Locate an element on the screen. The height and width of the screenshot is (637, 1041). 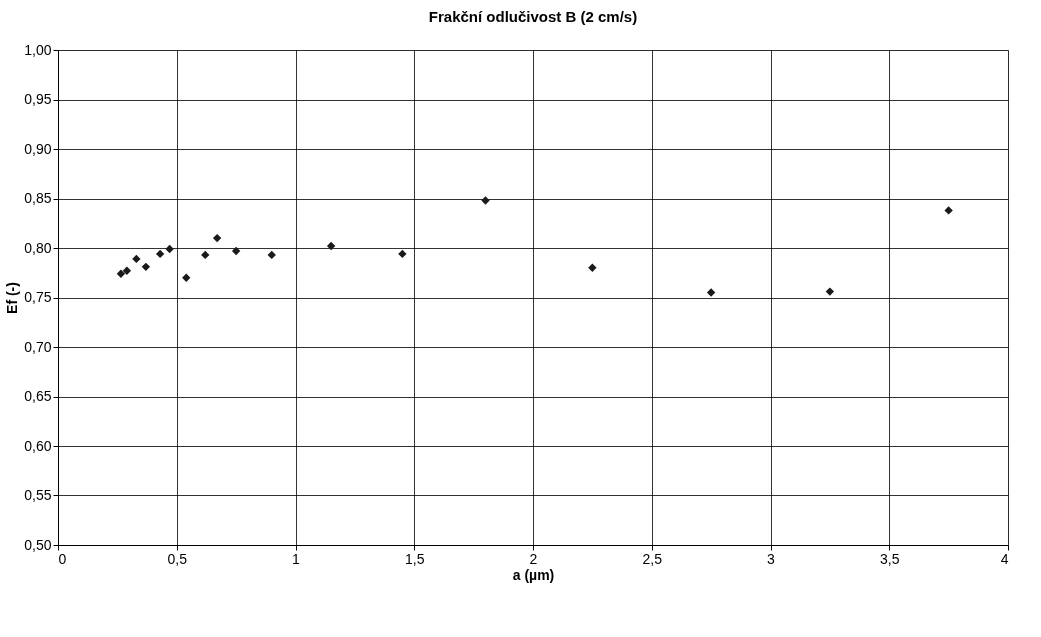
x-tick-label: 2 is located at coordinates (533, 558).